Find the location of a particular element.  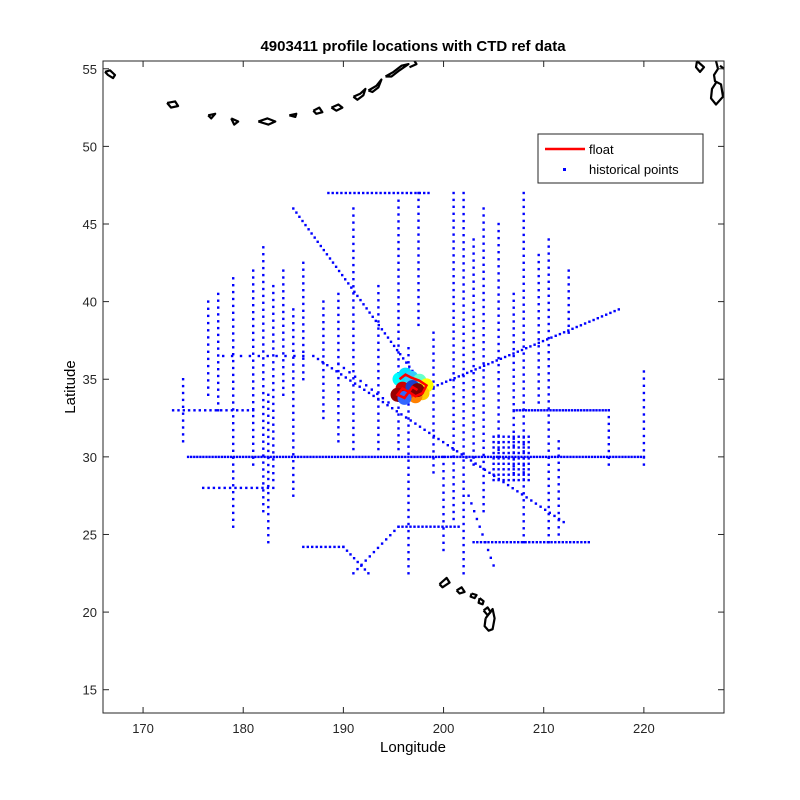

y-axis-label: Latitude is located at coordinates (70, 386).